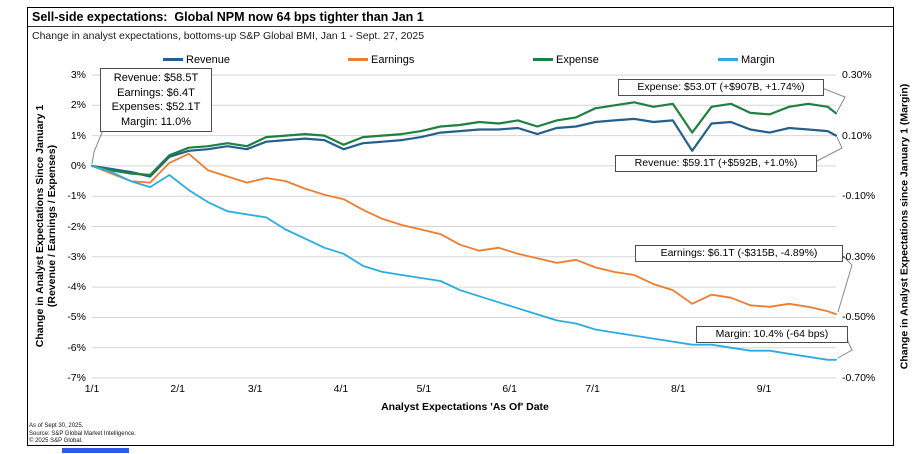 Image resolution: width=924 pixels, height=454 pixels. Describe the element at coordinates (857, 75) in the screenshot. I see `y-axis-tick-right: 0.30%` at that location.